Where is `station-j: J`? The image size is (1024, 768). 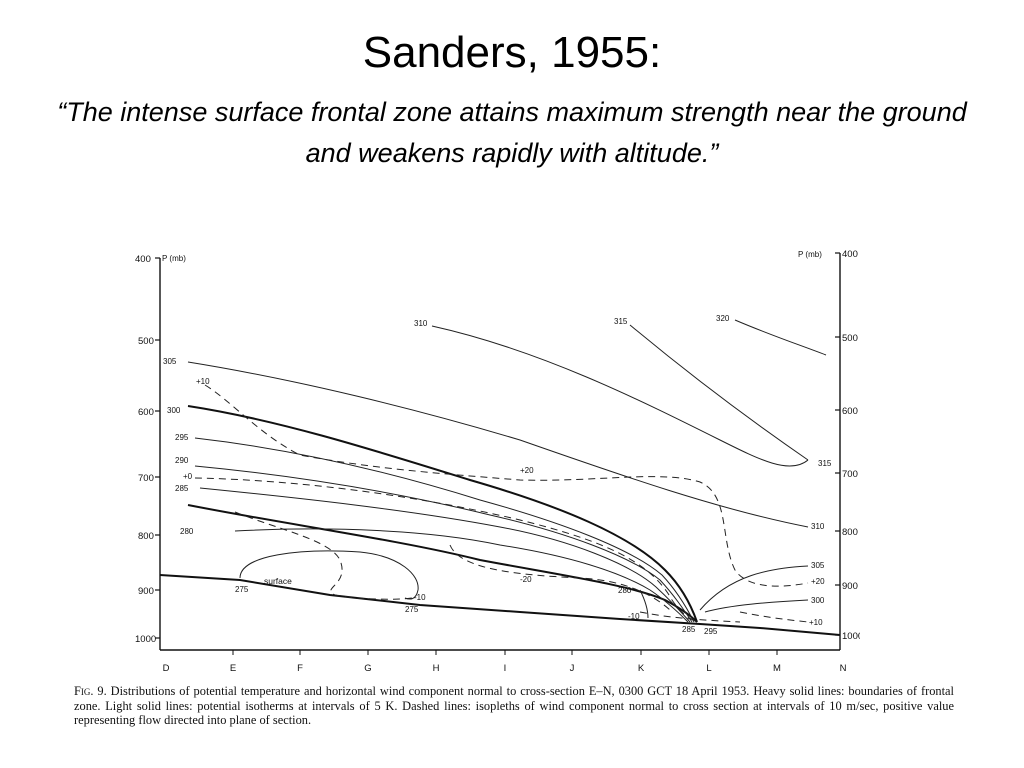 station-j: J is located at coordinates (572, 668).